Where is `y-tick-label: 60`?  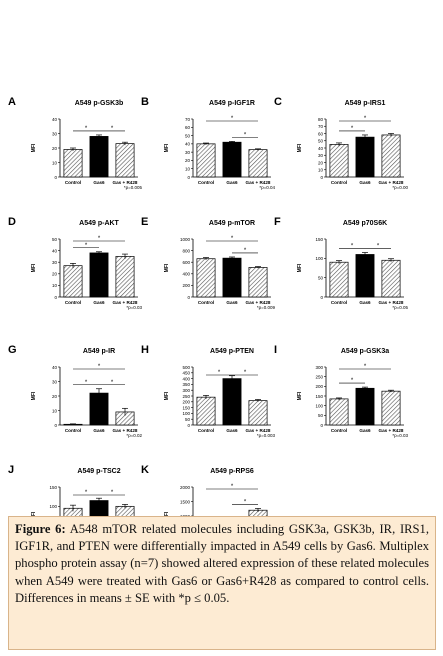
y-tick-label: 60 is located at coordinates (321, 133).